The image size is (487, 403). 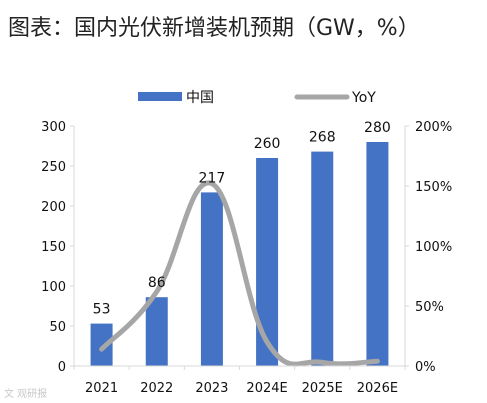 What do you see at coordinates (433, 247) in the screenshot?
I see `y-right-tick-label: 100%` at bounding box center [433, 247].